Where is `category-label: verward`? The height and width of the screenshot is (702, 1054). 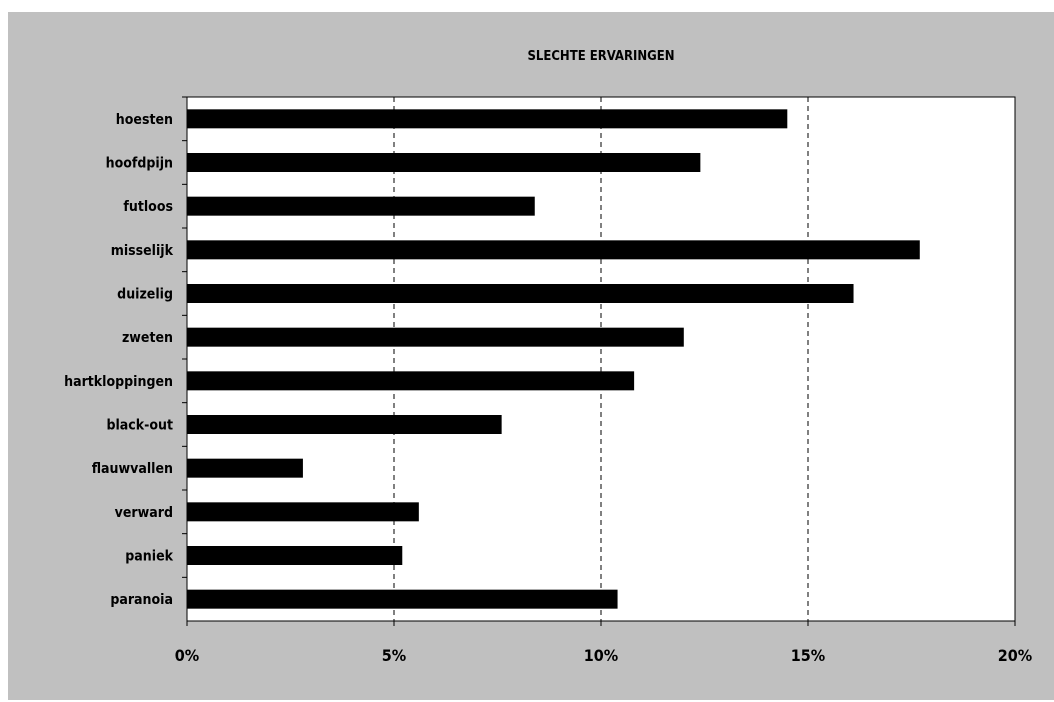 category-label: verward is located at coordinates (144, 513).